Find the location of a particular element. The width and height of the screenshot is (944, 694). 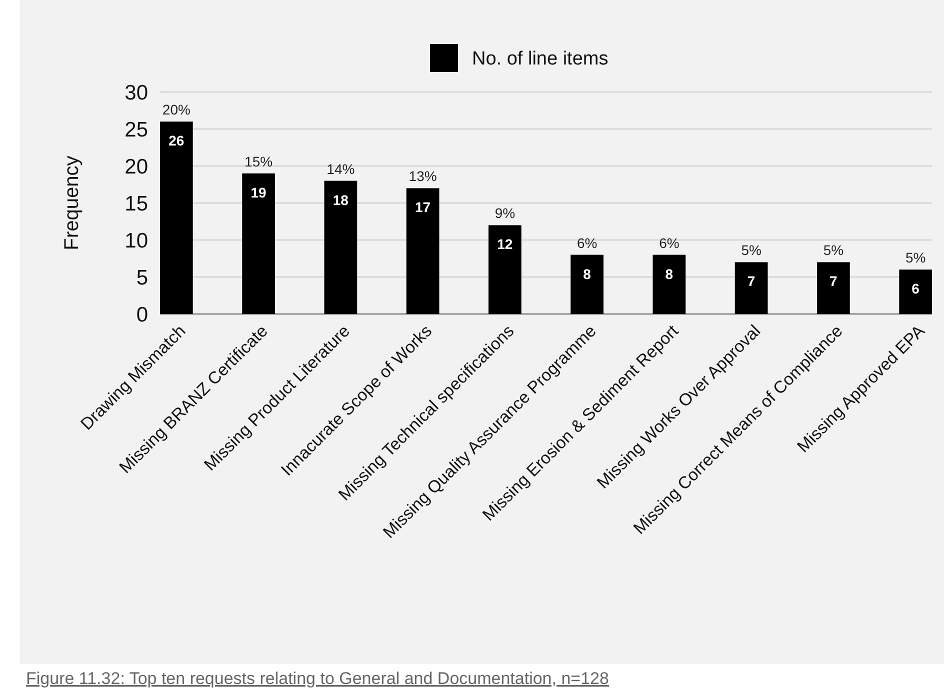

caption: Figure 11.32: Top ten requests relating to General and Documentation, n=128 is located at coordinates (317, 678).